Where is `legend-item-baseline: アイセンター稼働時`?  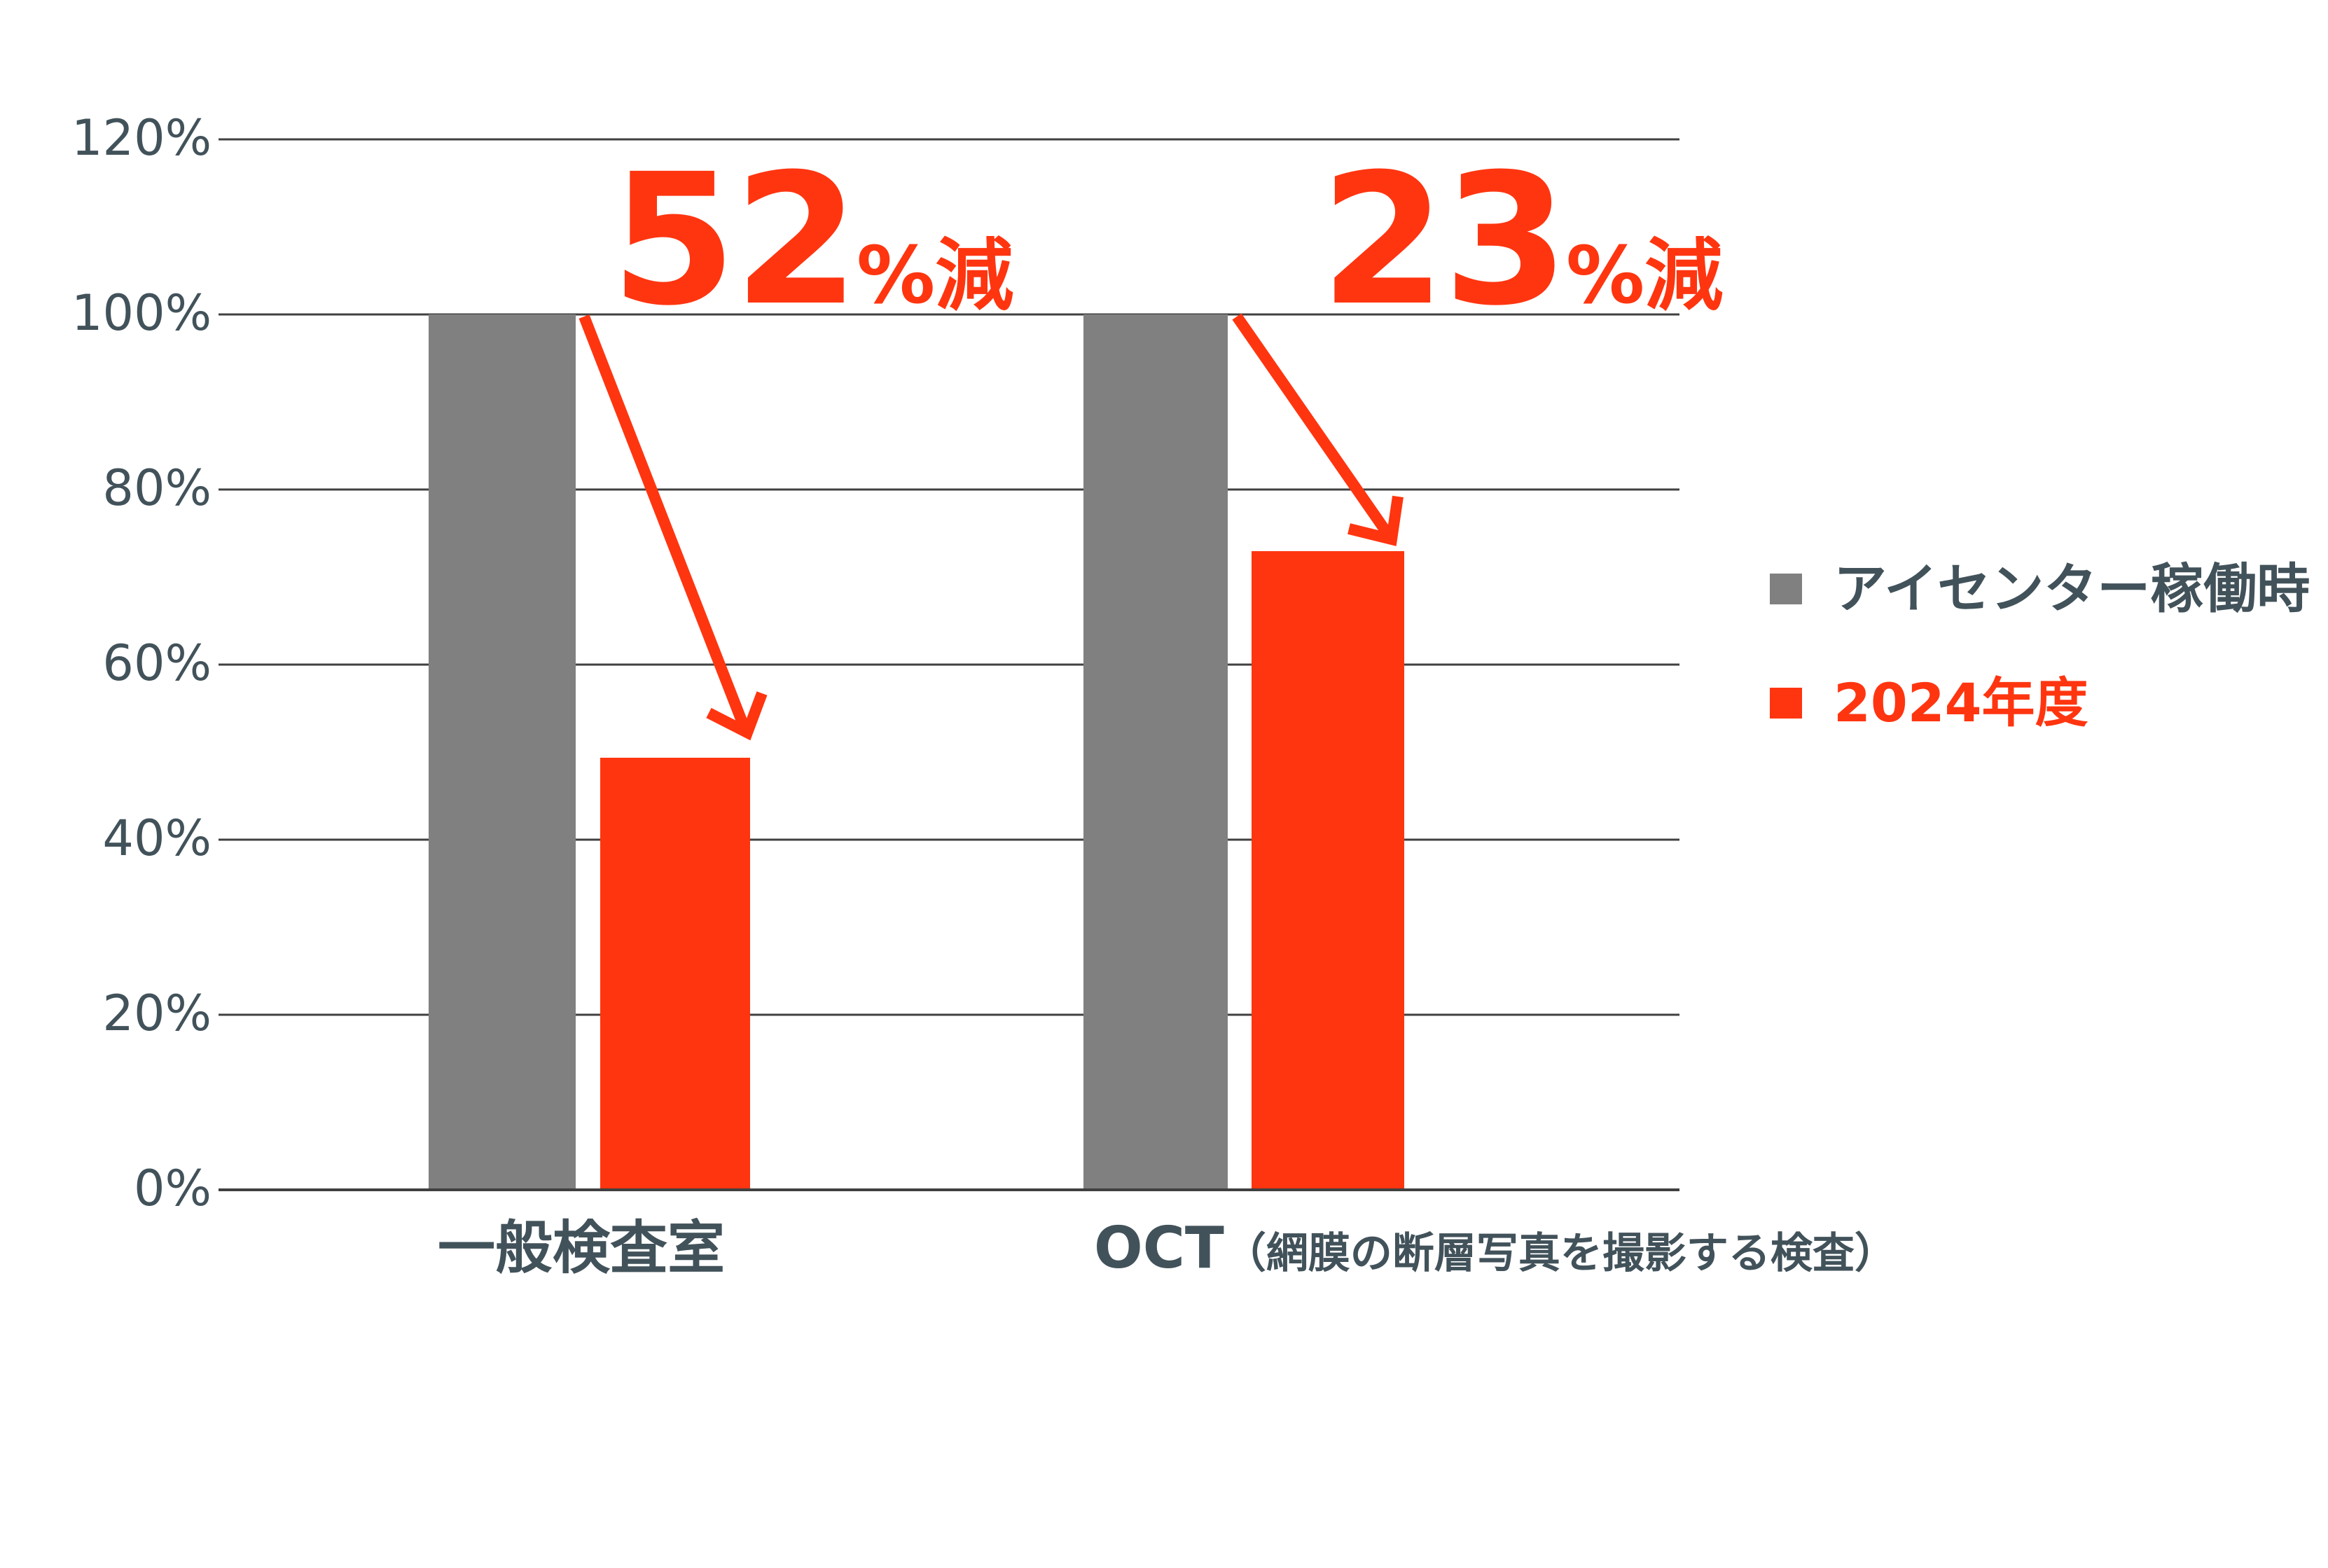 legend-item-baseline: アイセンター稼働時 is located at coordinates (2040, 589).